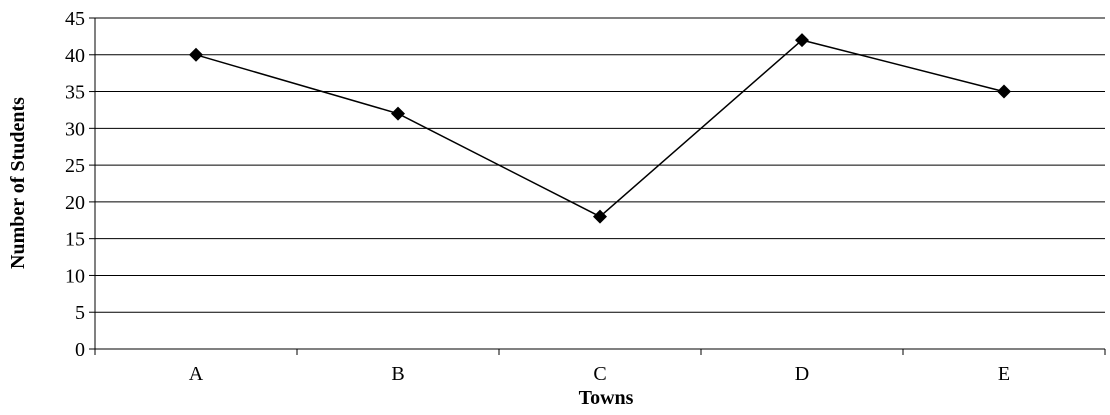 This screenshot has height=415, width=1110. Describe the element at coordinates (75, 93) in the screenshot. I see `y-tick-label-35: 35` at that location.